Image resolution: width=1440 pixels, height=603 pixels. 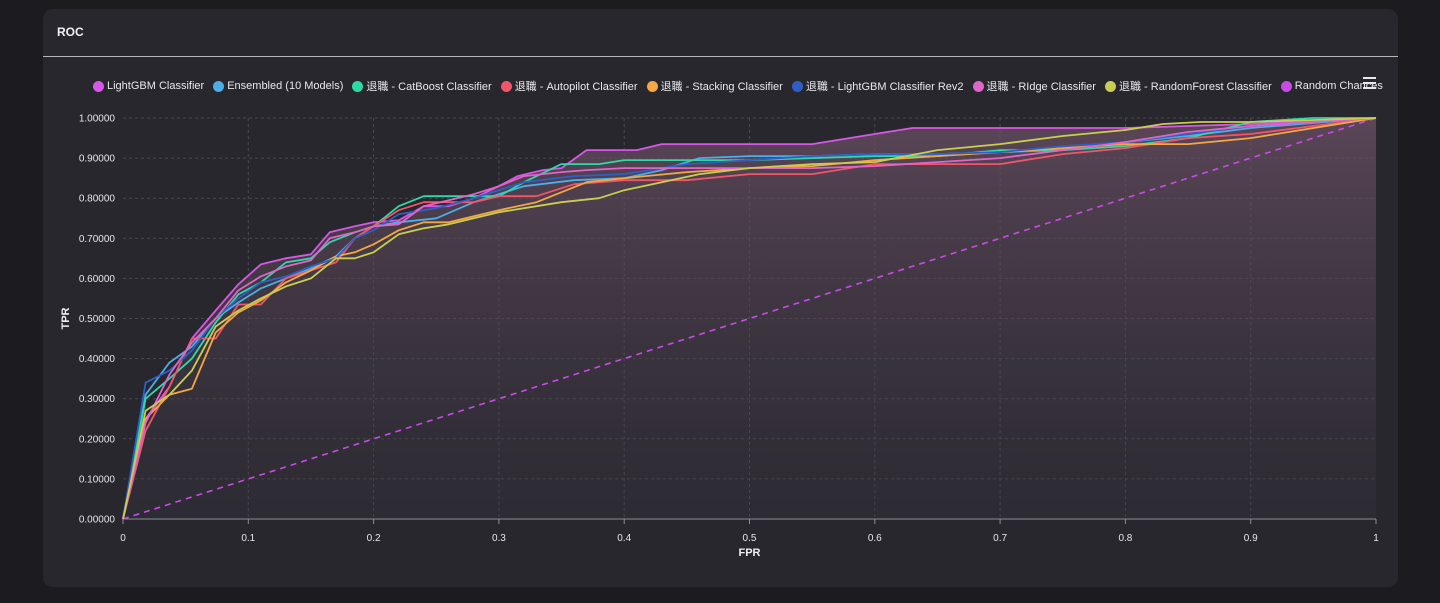 I want to click on y-tick-label: 0.50000, so click(x=97, y=319).